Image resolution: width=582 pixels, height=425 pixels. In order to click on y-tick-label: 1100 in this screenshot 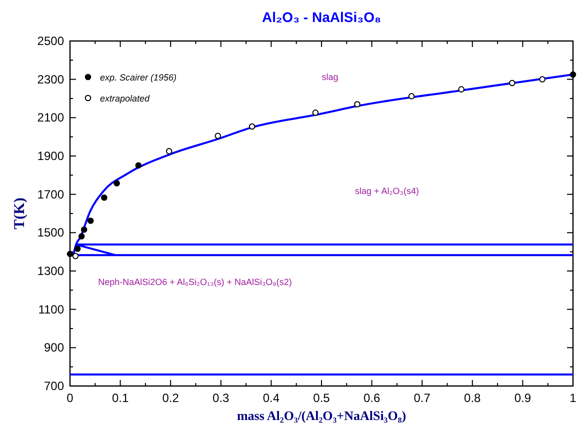, I will do `click(51, 309)`.